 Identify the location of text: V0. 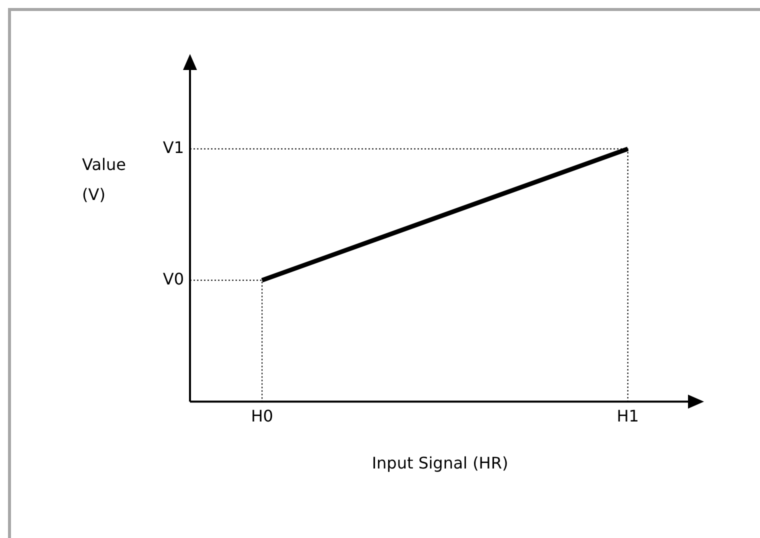
(173, 279).